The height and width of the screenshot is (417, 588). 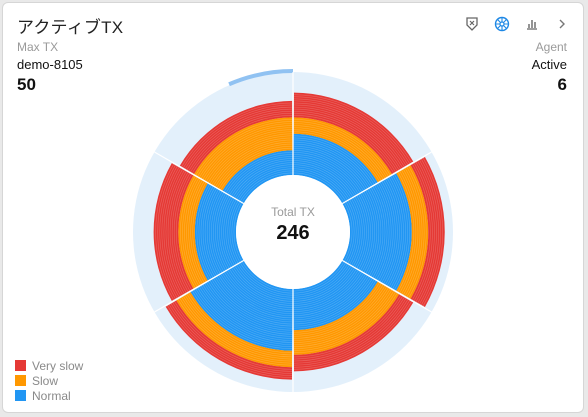 What do you see at coordinates (38, 47) in the screenshot?
I see `max-tx-label: Max TX` at bounding box center [38, 47].